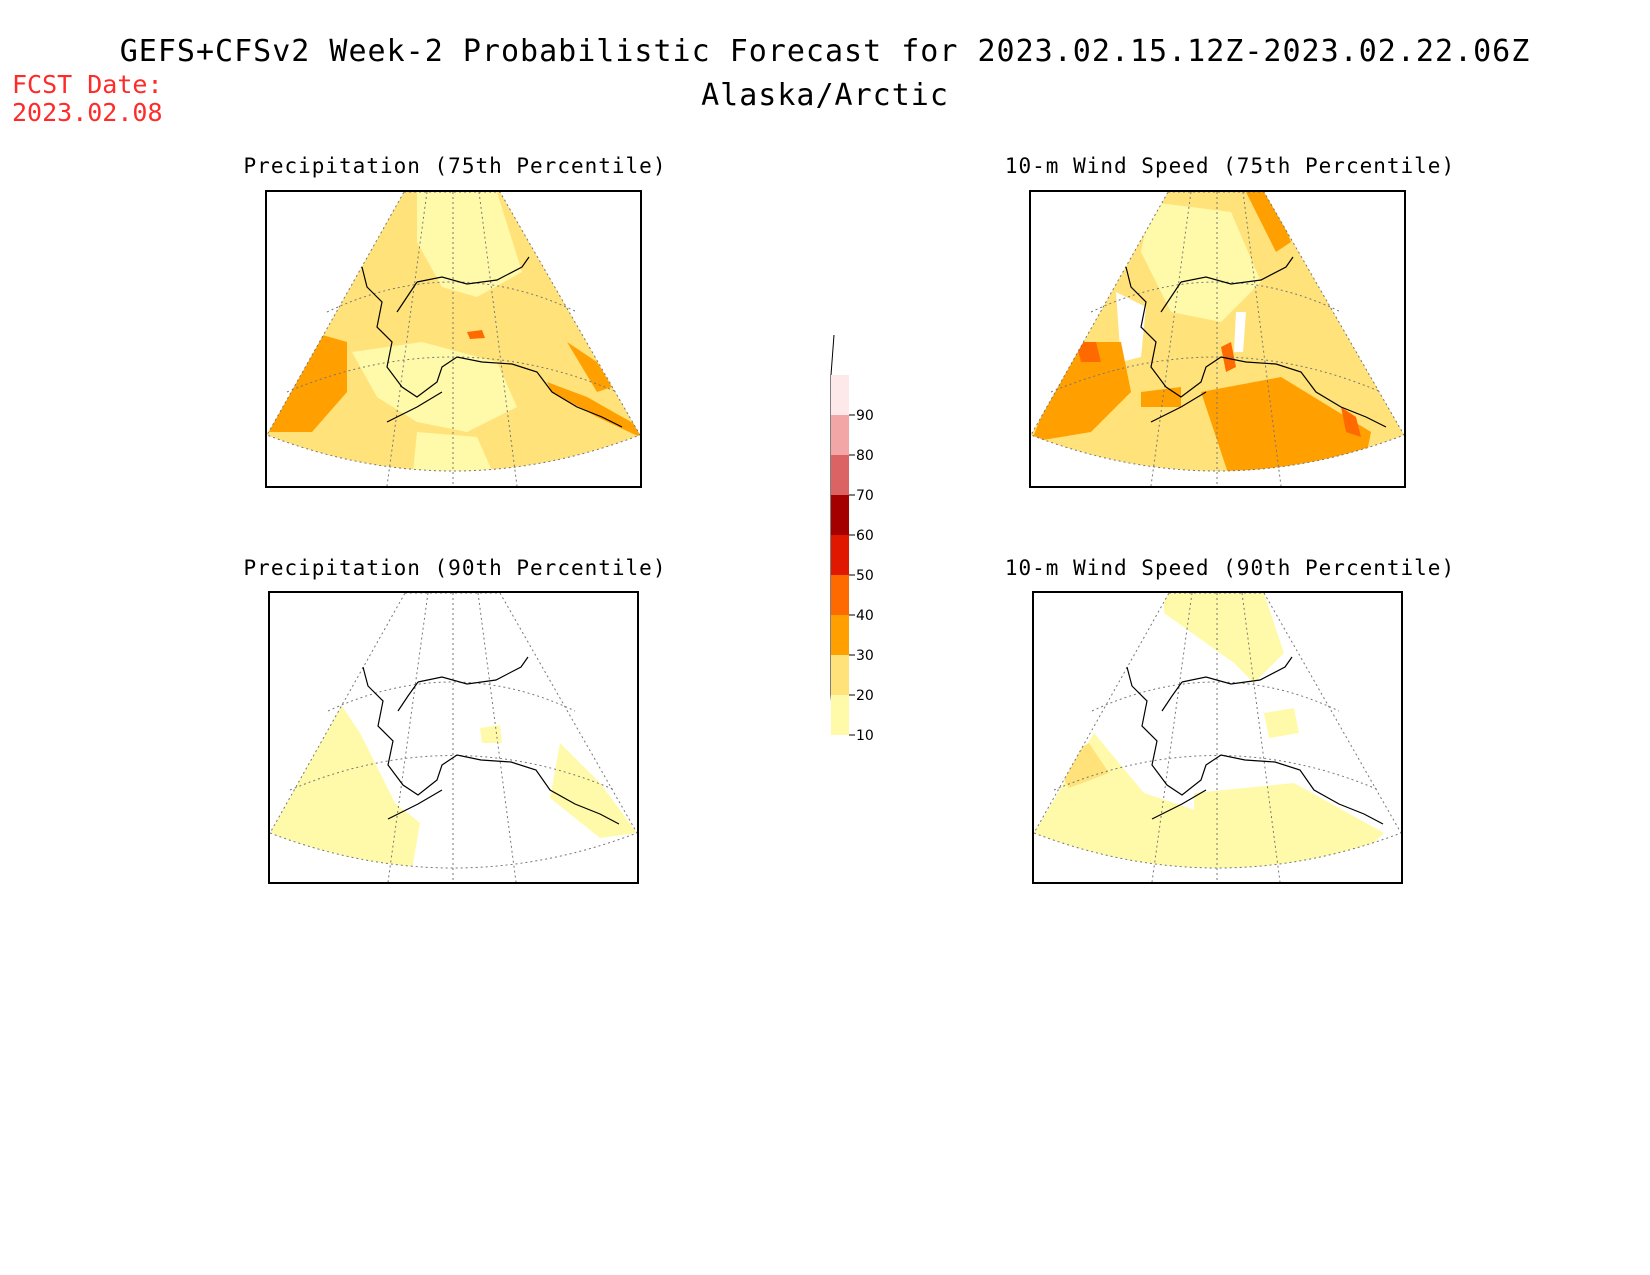 This screenshot has height=1275, width=1650. What do you see at coordinates (593, 790) in the screenshot?
I see `fill-10-20-southeast` at bounding box center [593, 790].